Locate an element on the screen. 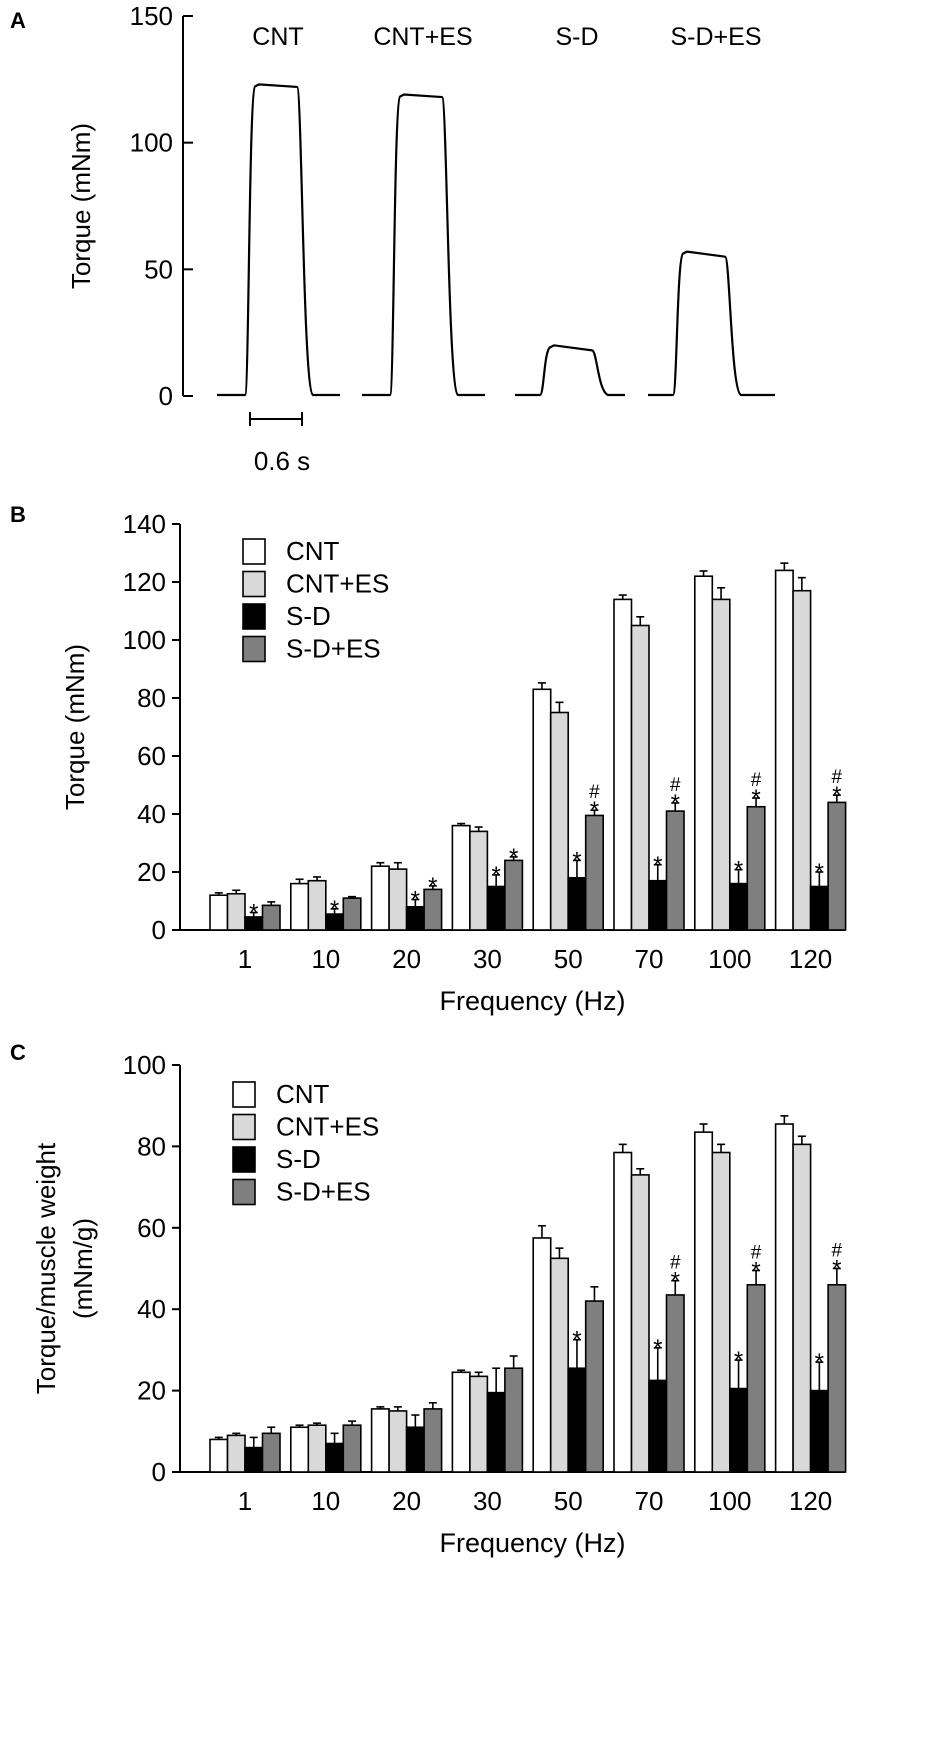  y-axis-title-units: (mNm/g) is located at coordinates (83, 1268).